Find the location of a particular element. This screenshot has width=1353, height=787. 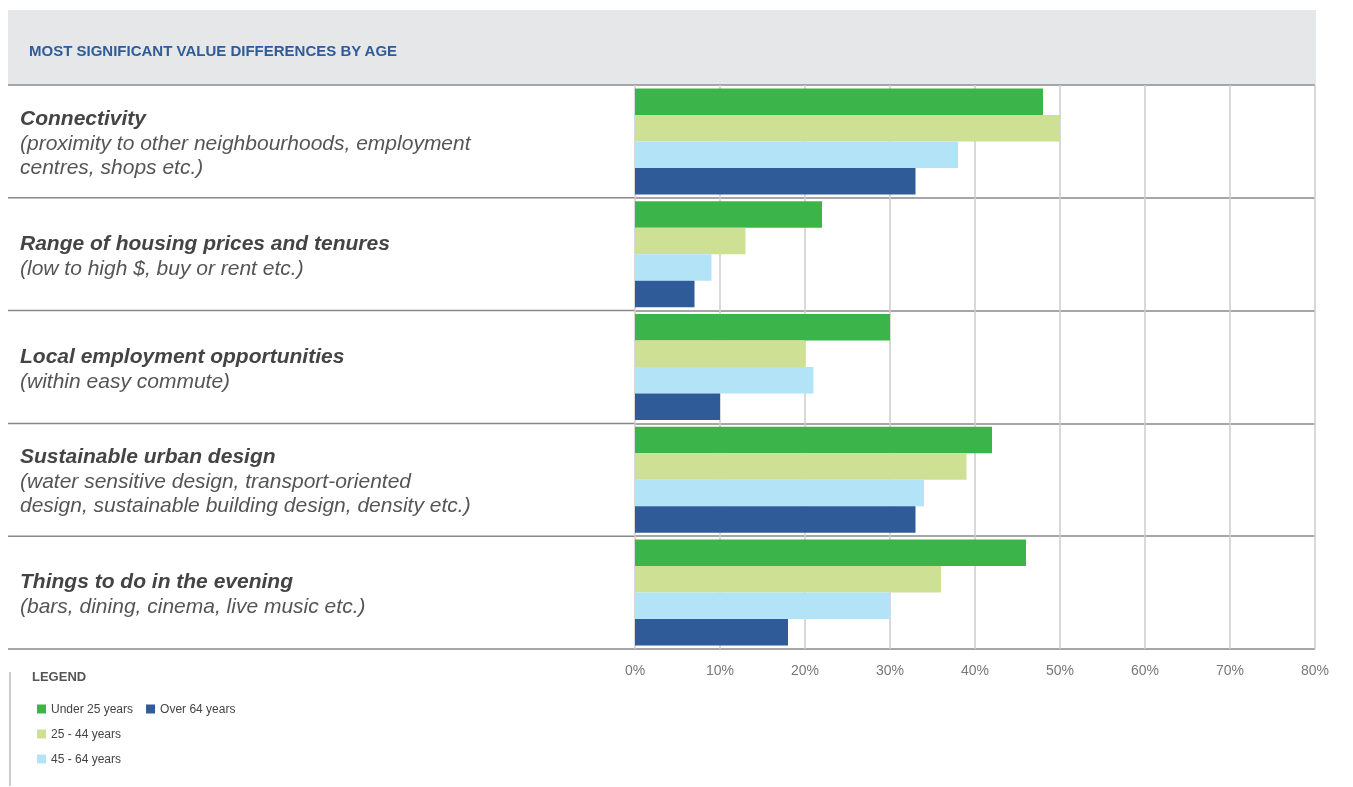

x-tick-label: 0% is located at coordinates (635, 670).